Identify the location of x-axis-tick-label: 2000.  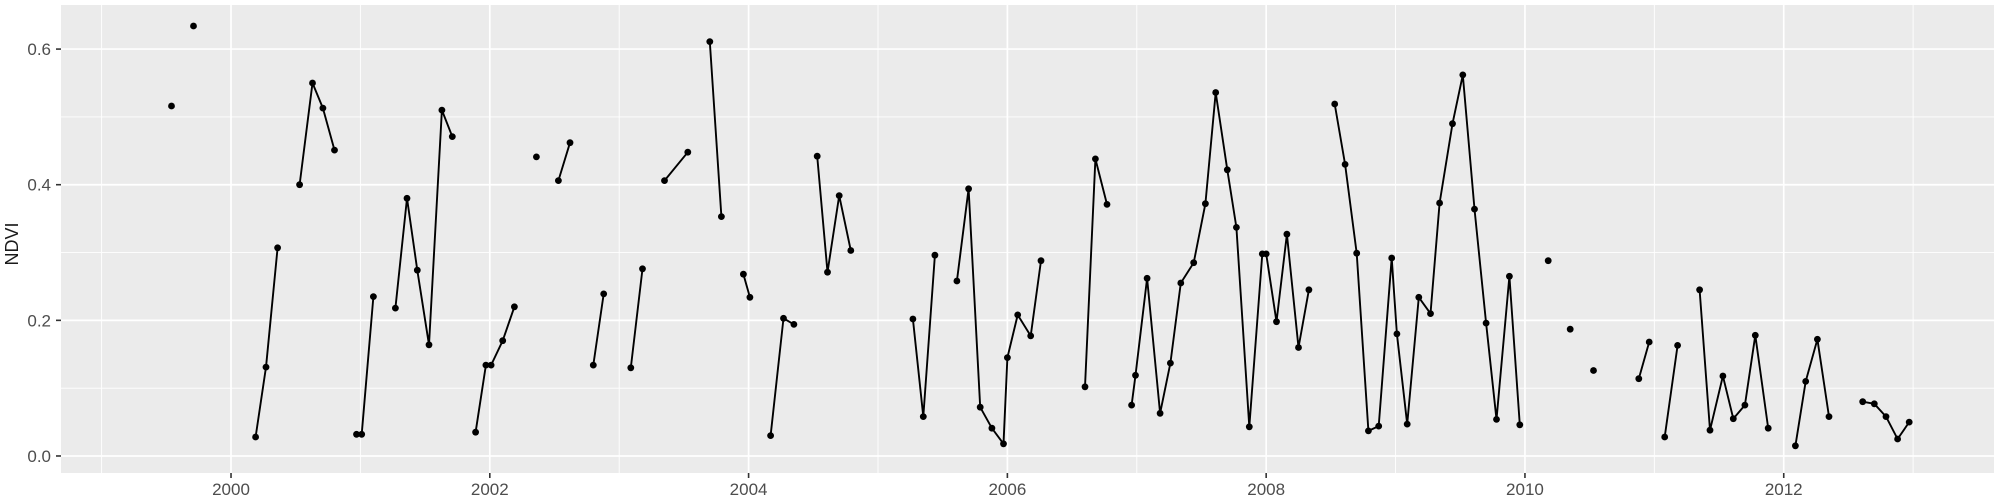
(231, 489).